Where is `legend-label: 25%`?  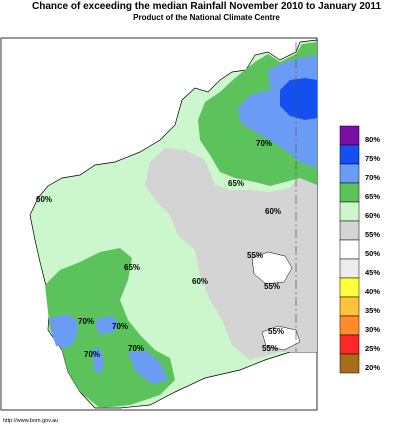 legend-label: 25% is located at coordinates (372, 348).